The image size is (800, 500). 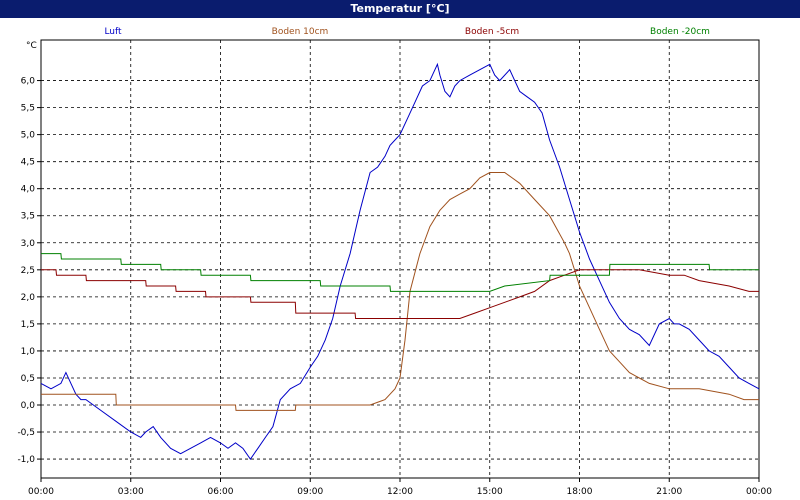 What do you see at coordinates (669, 492) in the screenshot?
I see `x-tick-time-label: 21:00` at bounding box center [669, 492].